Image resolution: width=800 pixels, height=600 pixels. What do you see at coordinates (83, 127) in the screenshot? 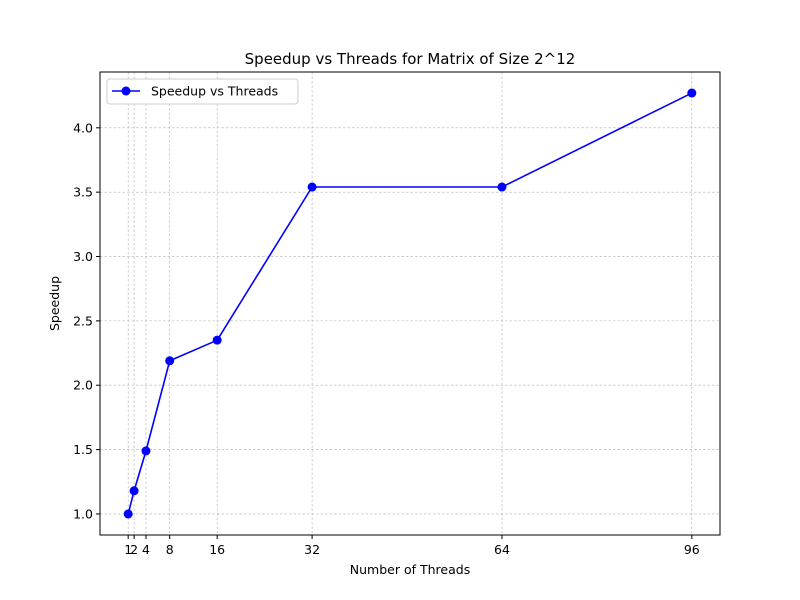
I see `y-tick-label: 4.0` at bounding box center [83, 127].